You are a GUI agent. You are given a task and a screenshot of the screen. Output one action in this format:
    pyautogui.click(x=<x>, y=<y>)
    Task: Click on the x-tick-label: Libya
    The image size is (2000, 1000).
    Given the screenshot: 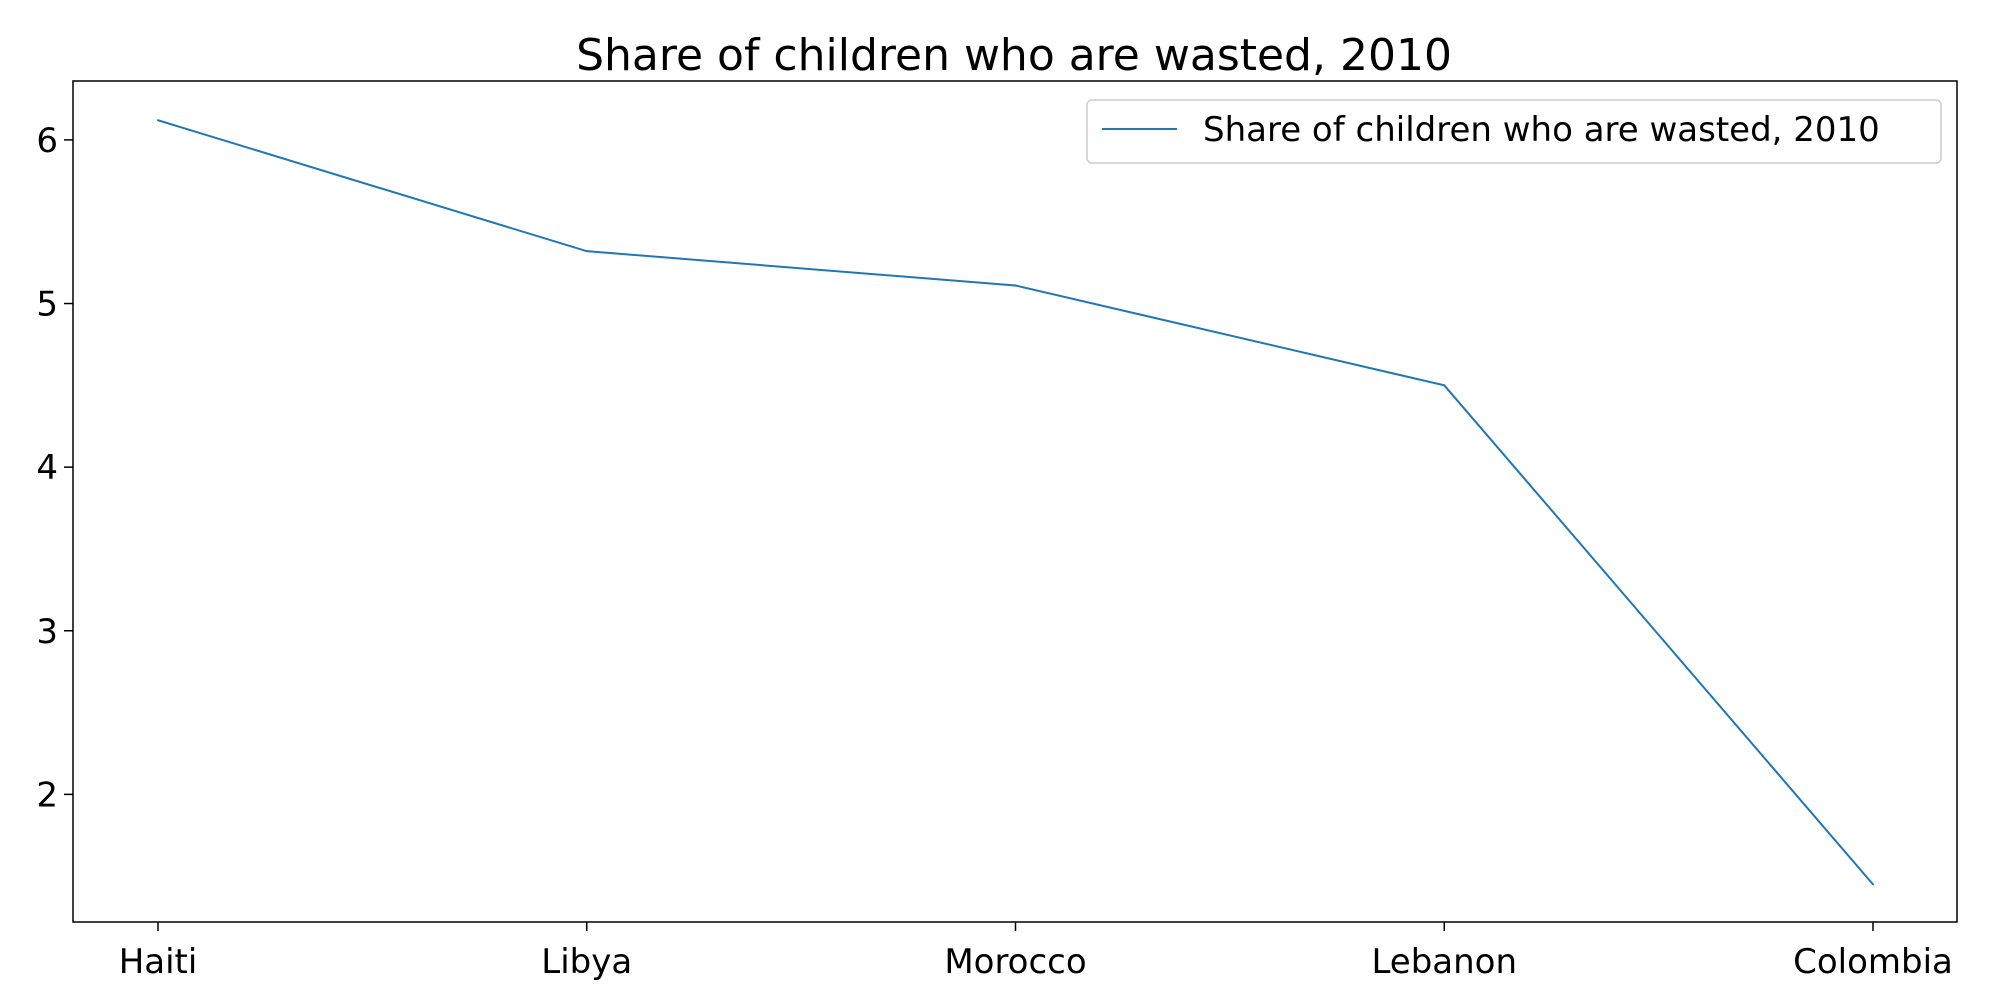 What is the action you would take?
    pyautogui.click(x=586, y=962)
    